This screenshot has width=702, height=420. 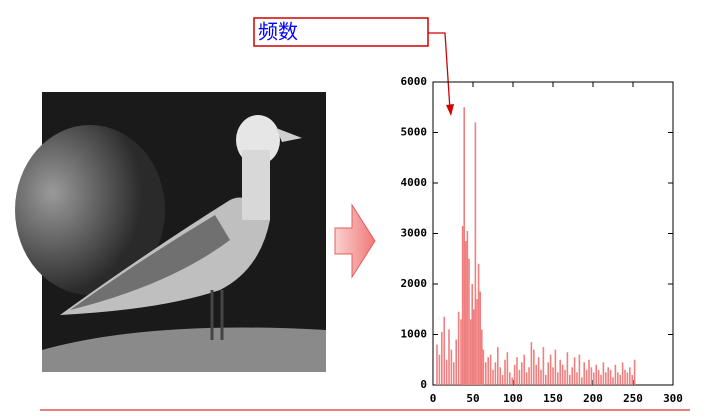 I want to click on arrow-head, so click(x=450, y=110).